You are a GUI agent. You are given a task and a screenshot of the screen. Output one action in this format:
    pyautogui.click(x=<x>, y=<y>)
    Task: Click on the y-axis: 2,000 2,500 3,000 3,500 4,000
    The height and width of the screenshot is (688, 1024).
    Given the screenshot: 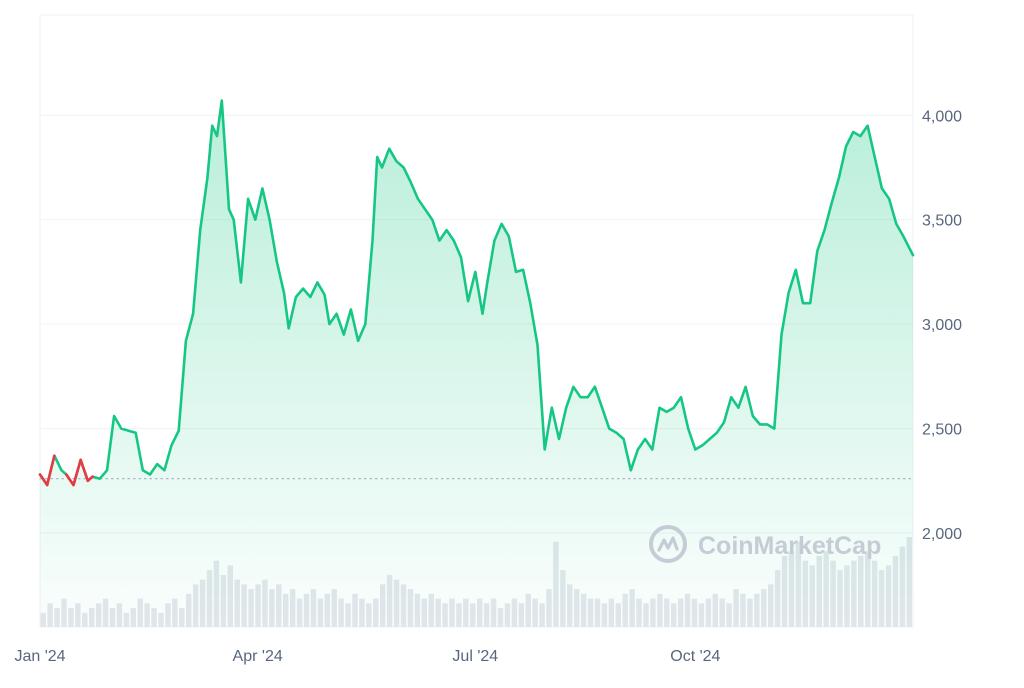 What is the action you would take?
    pyautogui.click(x=942, y=325)
    